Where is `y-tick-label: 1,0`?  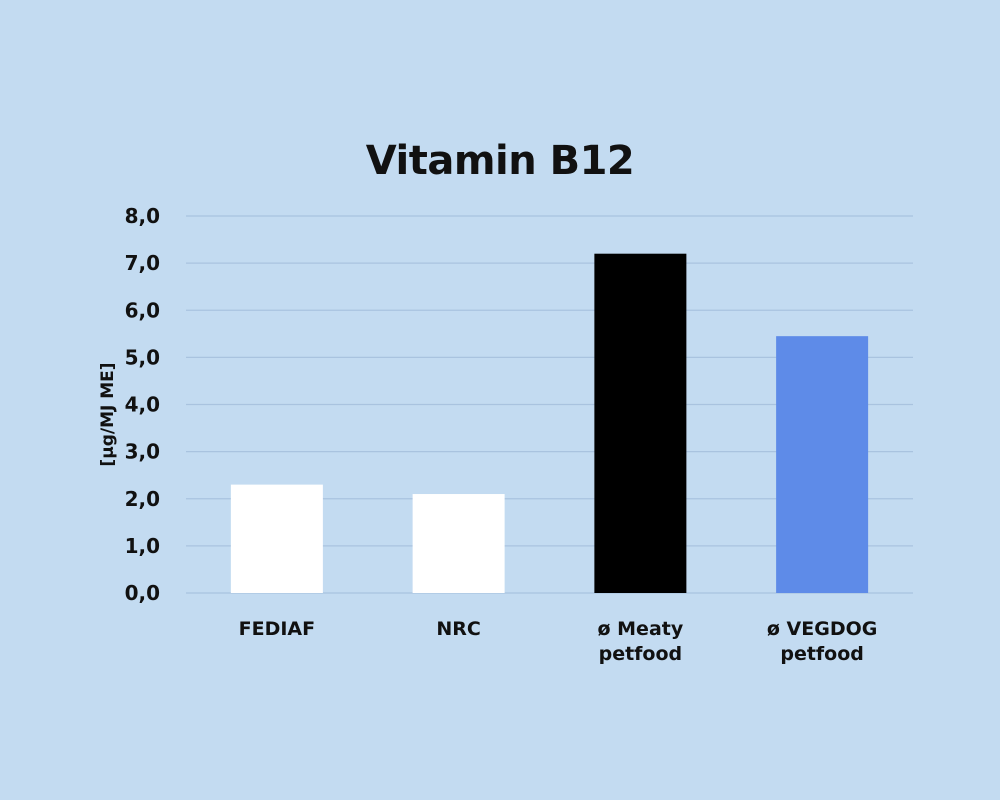
y-tick-label: 1,0 is located at coordinates (142, 546).